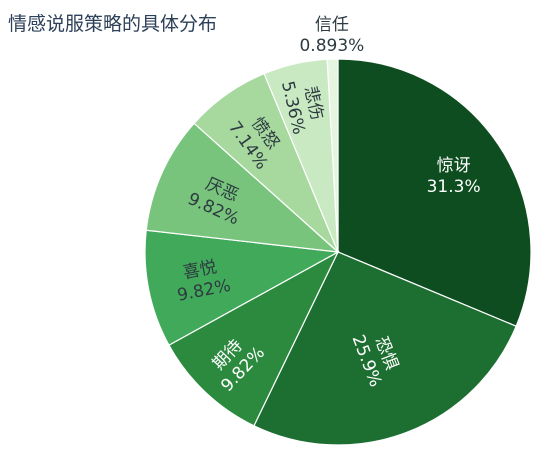 The width and height of the screenshot is (558, 469). What do you see at coordinates (454, 166) in the screenshot?
I see `slice-name-label: 惊讶` at bounding box center [454, 166].